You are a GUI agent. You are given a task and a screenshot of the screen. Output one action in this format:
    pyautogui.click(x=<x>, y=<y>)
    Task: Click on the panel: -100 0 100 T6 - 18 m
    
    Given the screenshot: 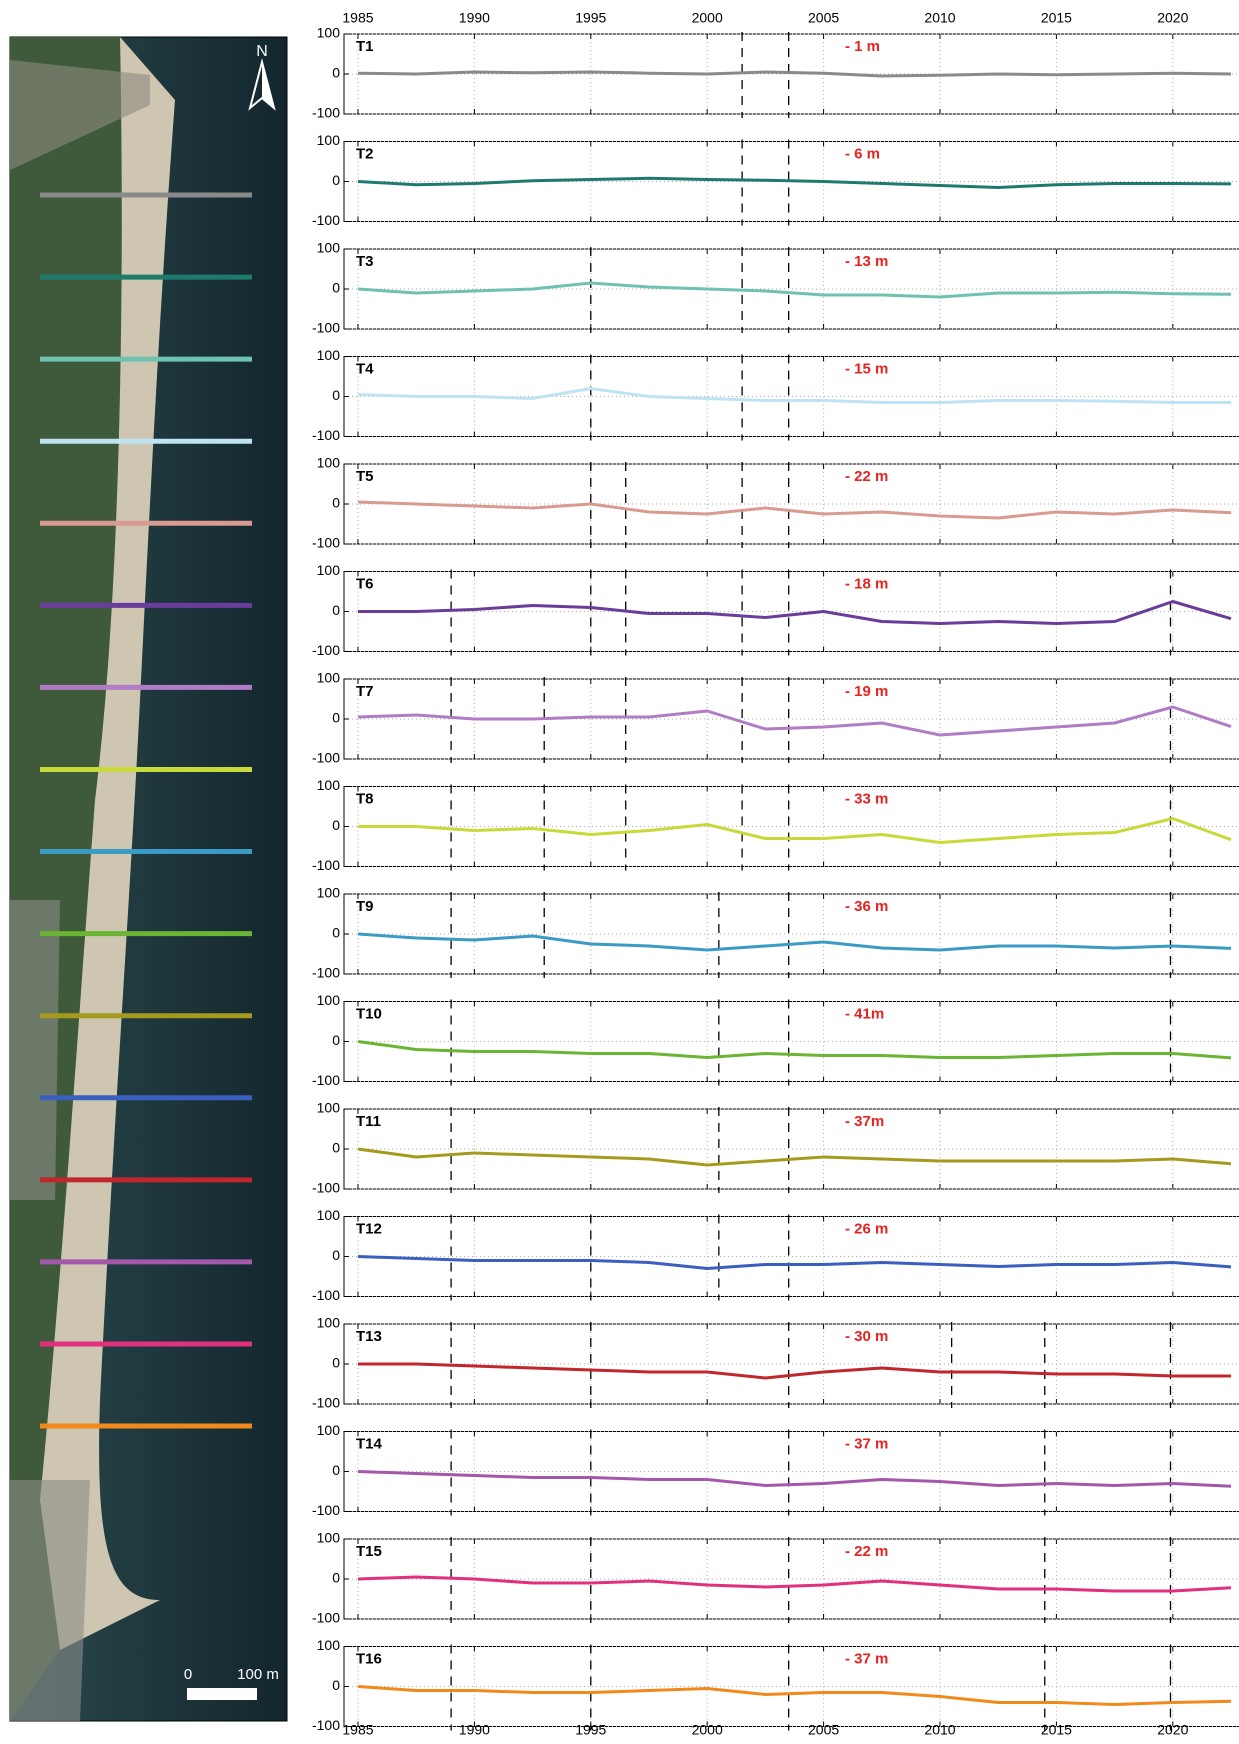 What is the action you would take?
    pyautogui.click(x=775, y=610)
    